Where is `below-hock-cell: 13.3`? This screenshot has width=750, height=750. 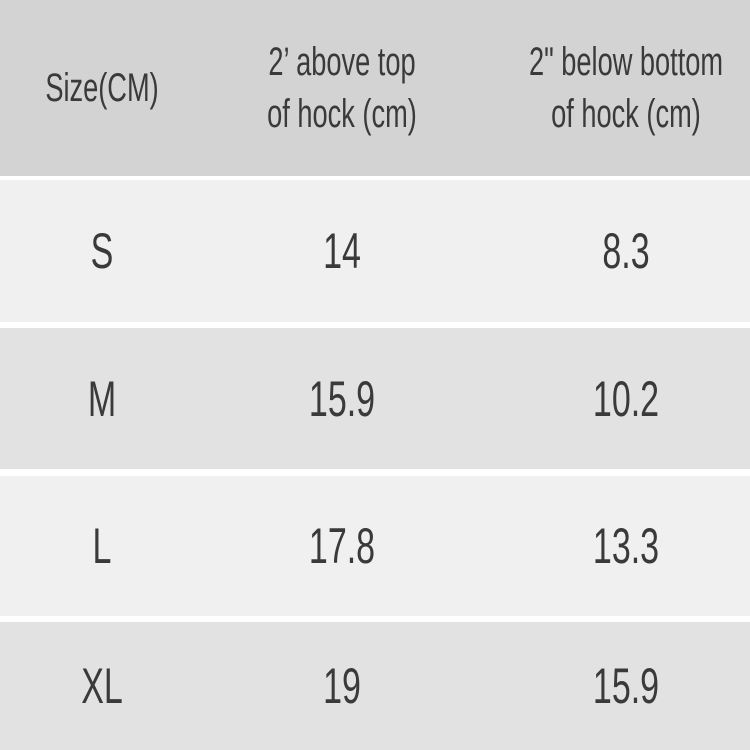
below-hock-cell: 13.3 is located at coordinates (626, 546).